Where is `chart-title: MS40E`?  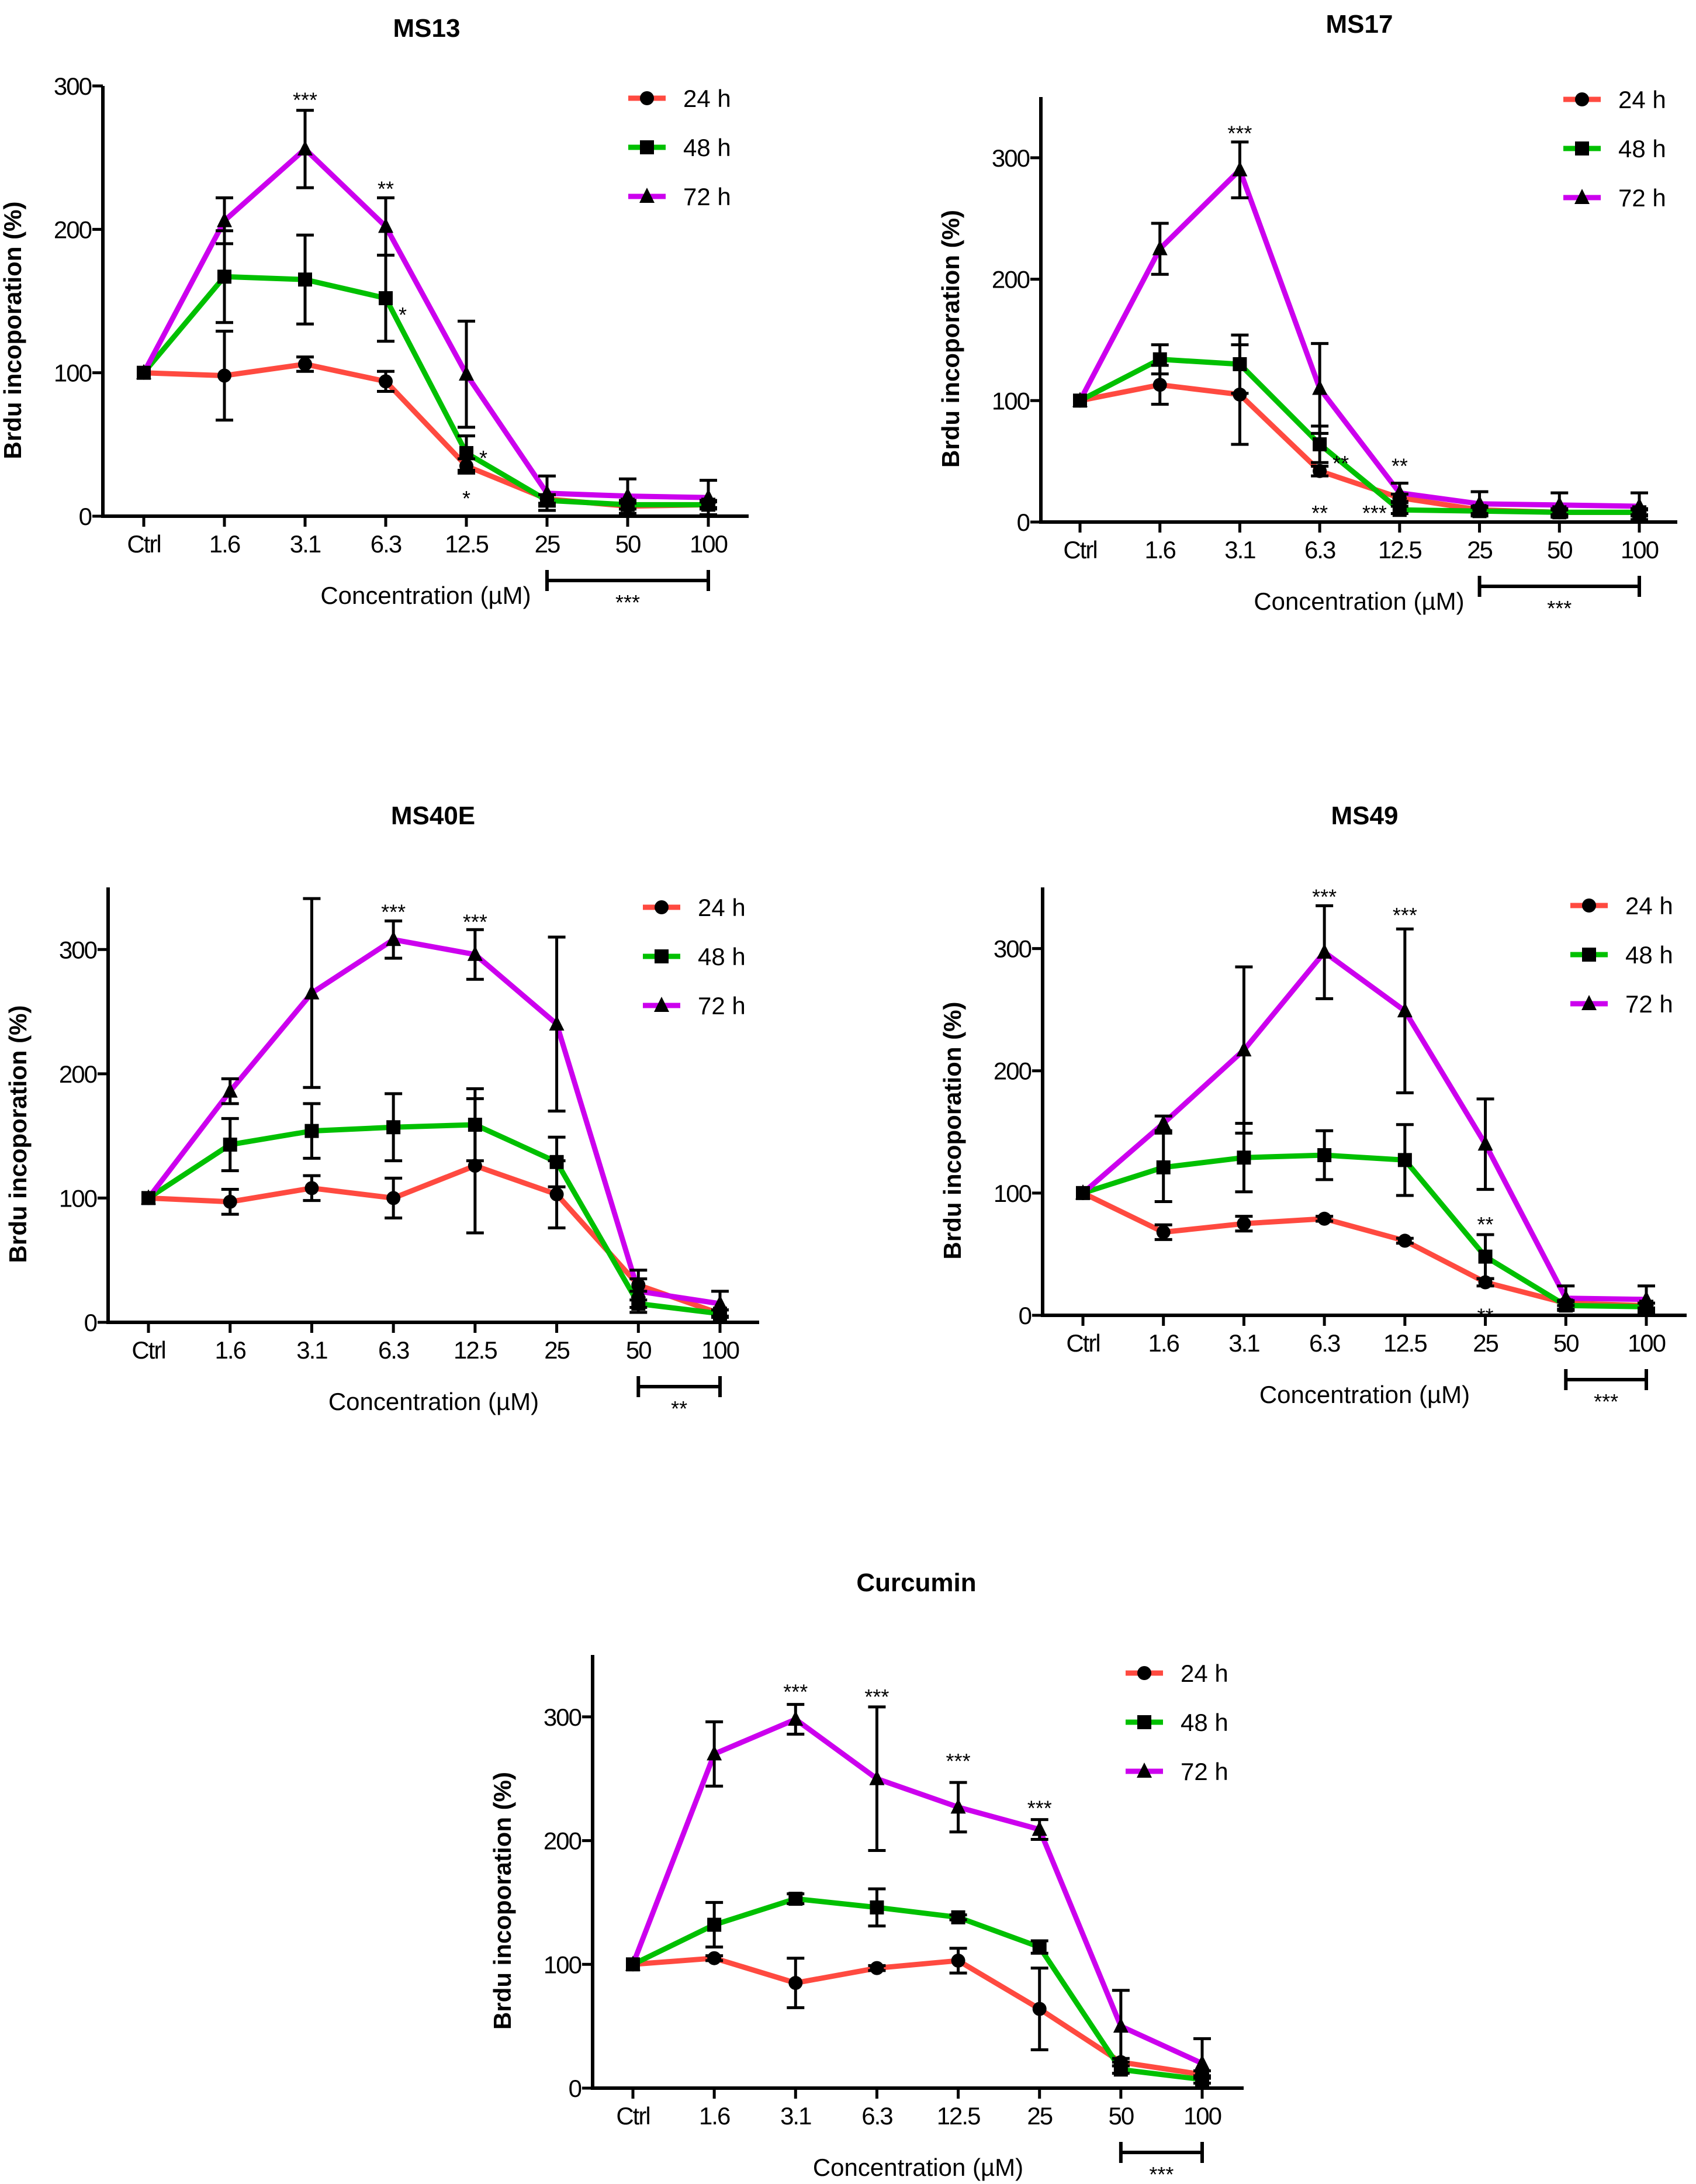
chart-title: MS40E is located at coordinates (433, 815).